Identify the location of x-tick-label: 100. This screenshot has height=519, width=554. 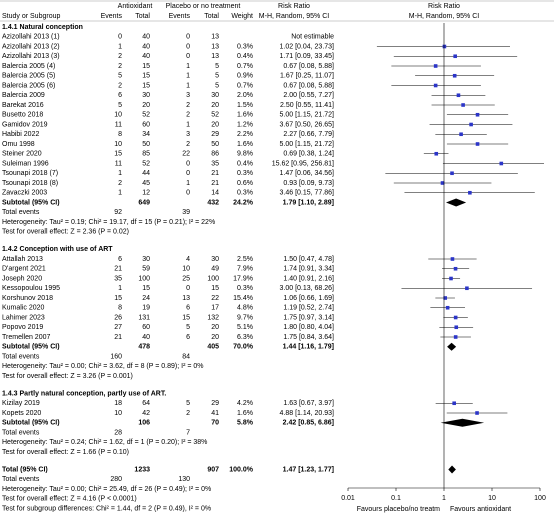
(540, 498).